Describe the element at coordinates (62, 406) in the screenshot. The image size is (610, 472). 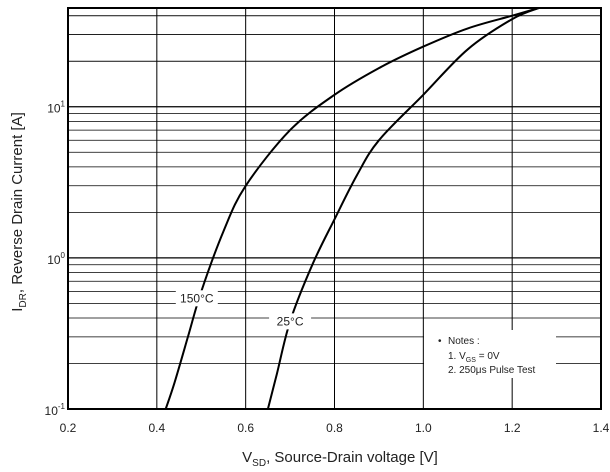
I see `y-tick-exponent: -1` at that location.